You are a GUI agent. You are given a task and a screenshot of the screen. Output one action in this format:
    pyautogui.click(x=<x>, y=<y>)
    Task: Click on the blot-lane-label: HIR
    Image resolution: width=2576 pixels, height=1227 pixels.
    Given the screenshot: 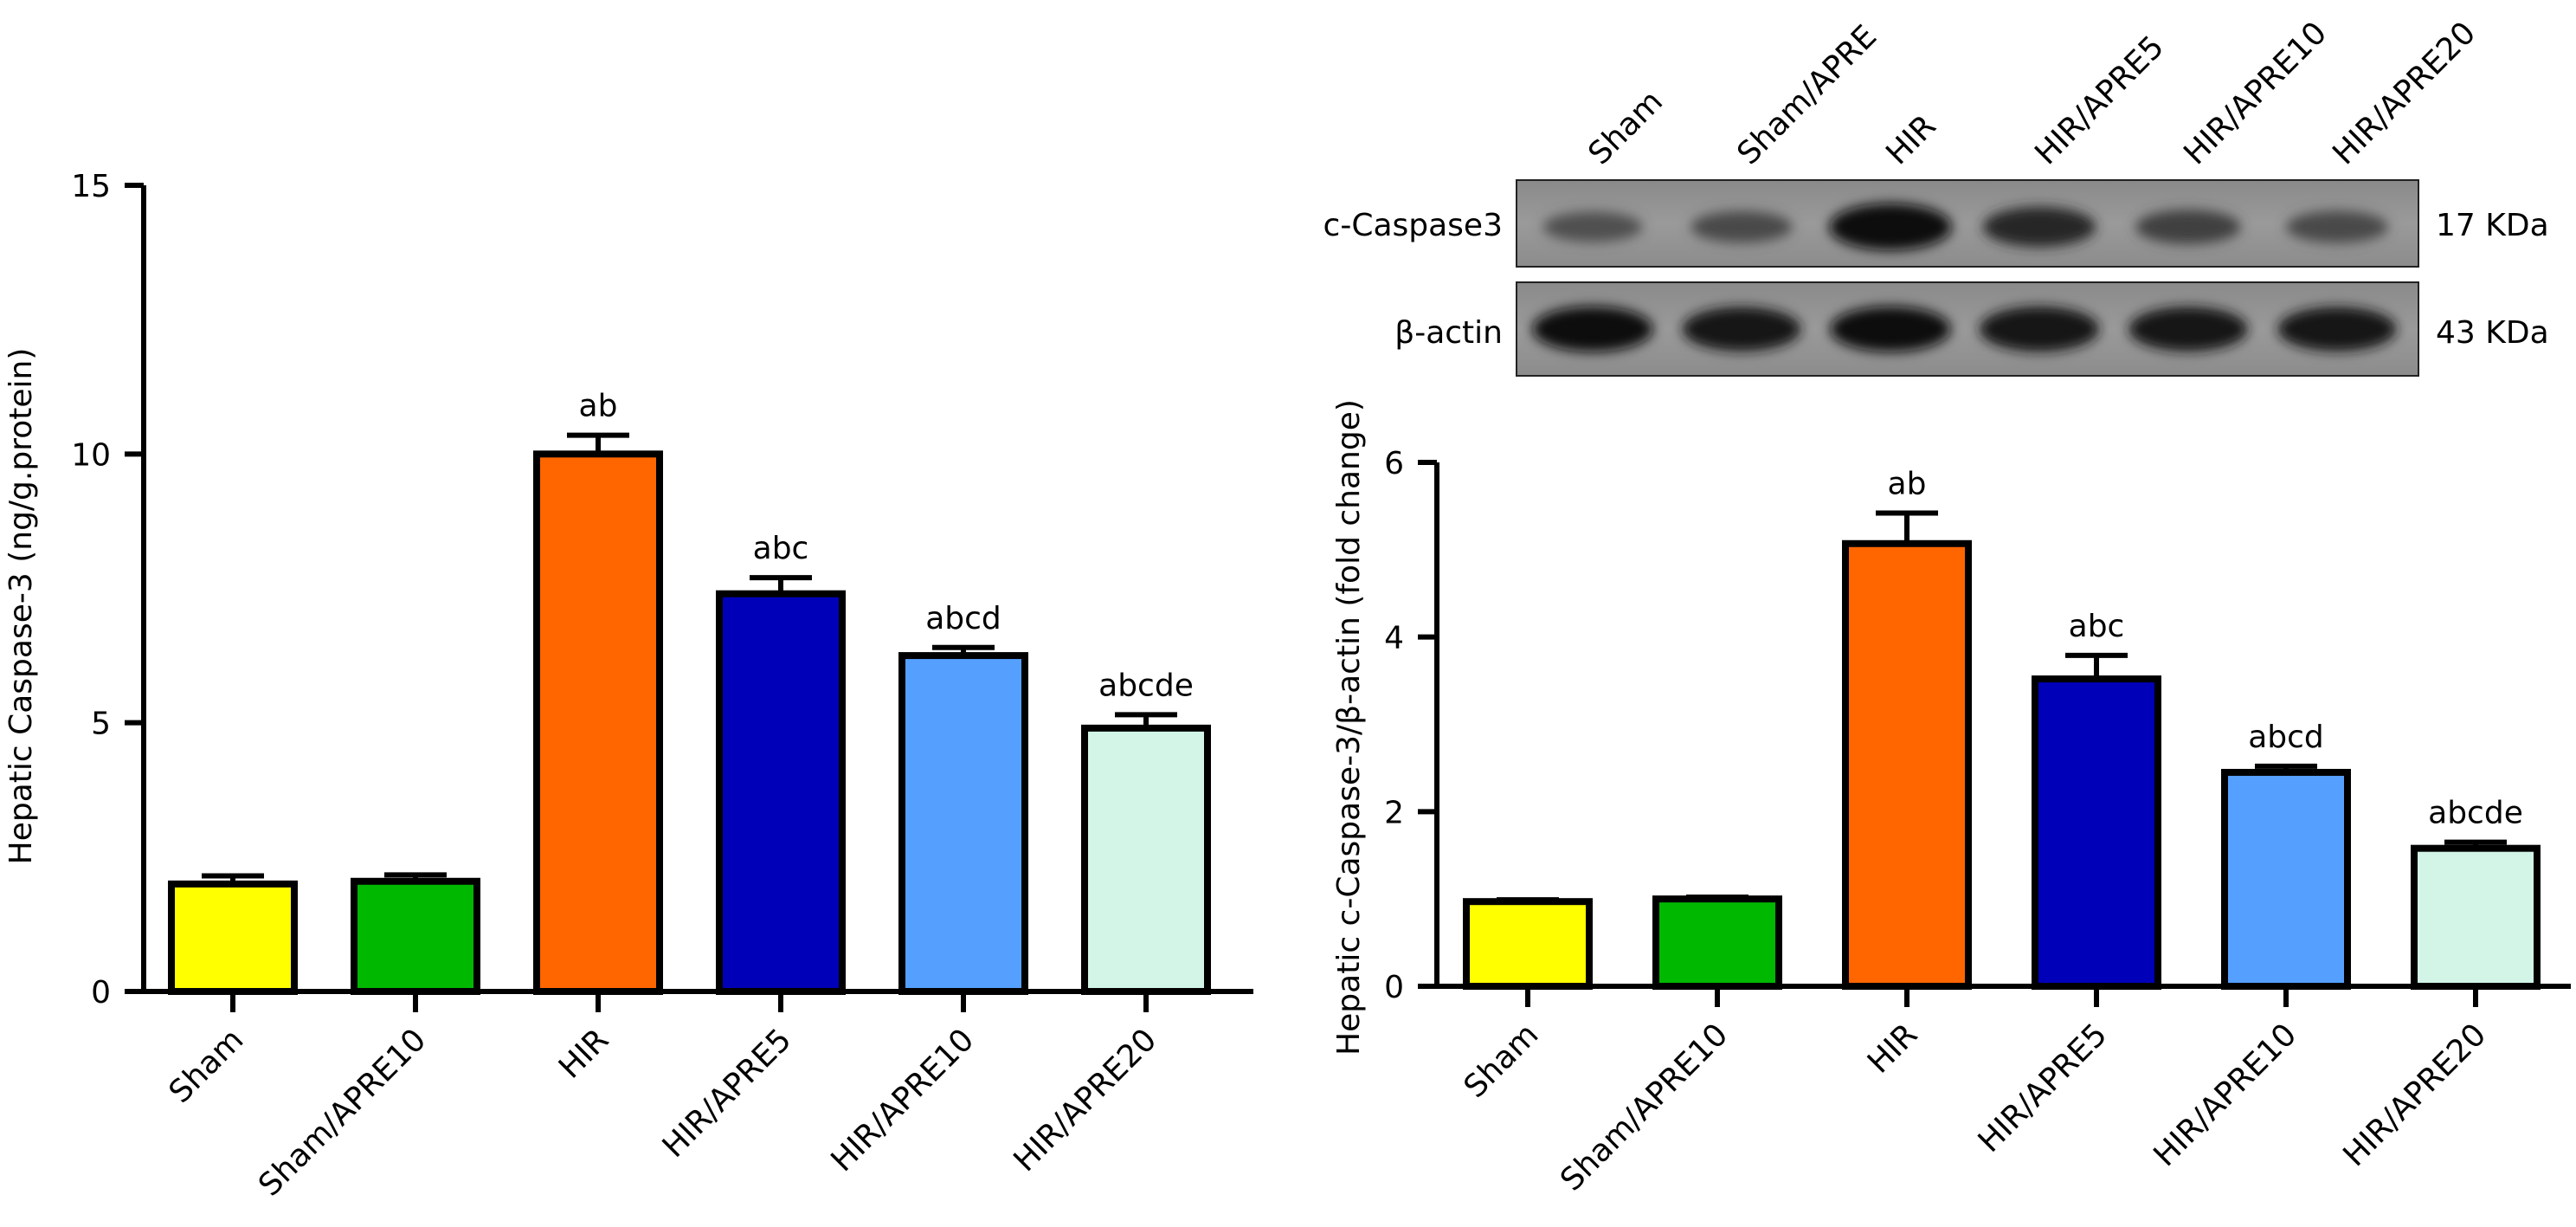 What is the action you would take?
    pyautogui.click(x=1910, y=139)
    